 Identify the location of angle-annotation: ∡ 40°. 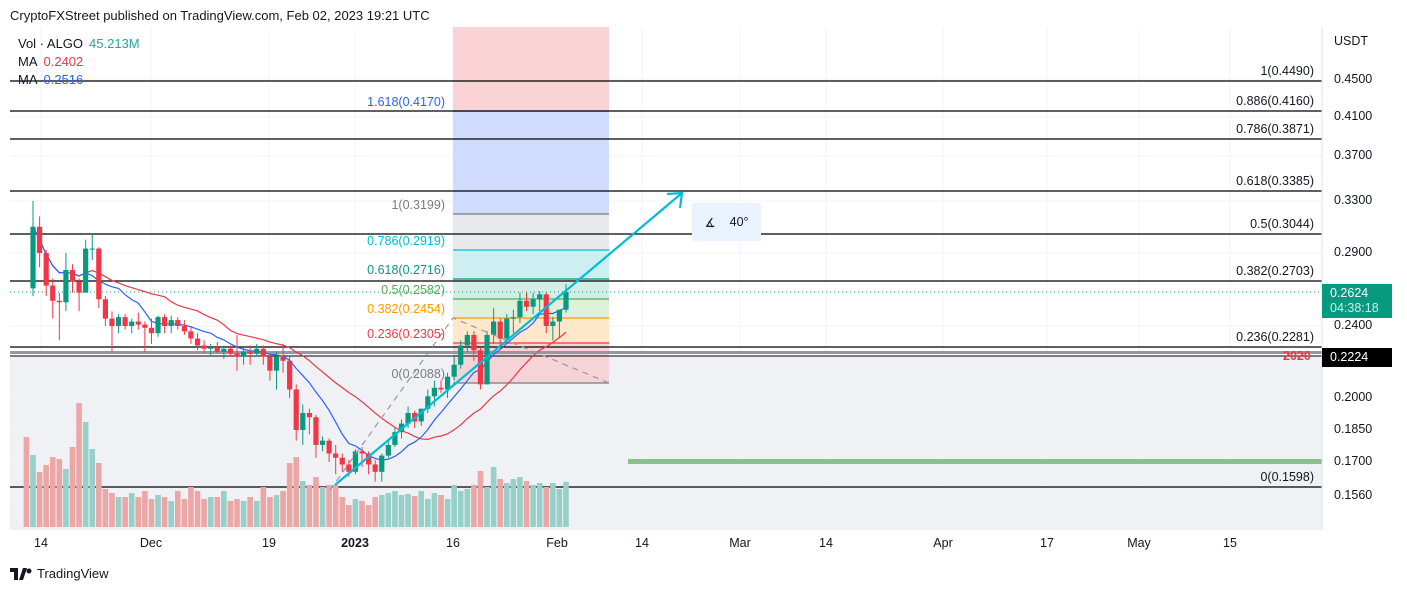
(726, 222).